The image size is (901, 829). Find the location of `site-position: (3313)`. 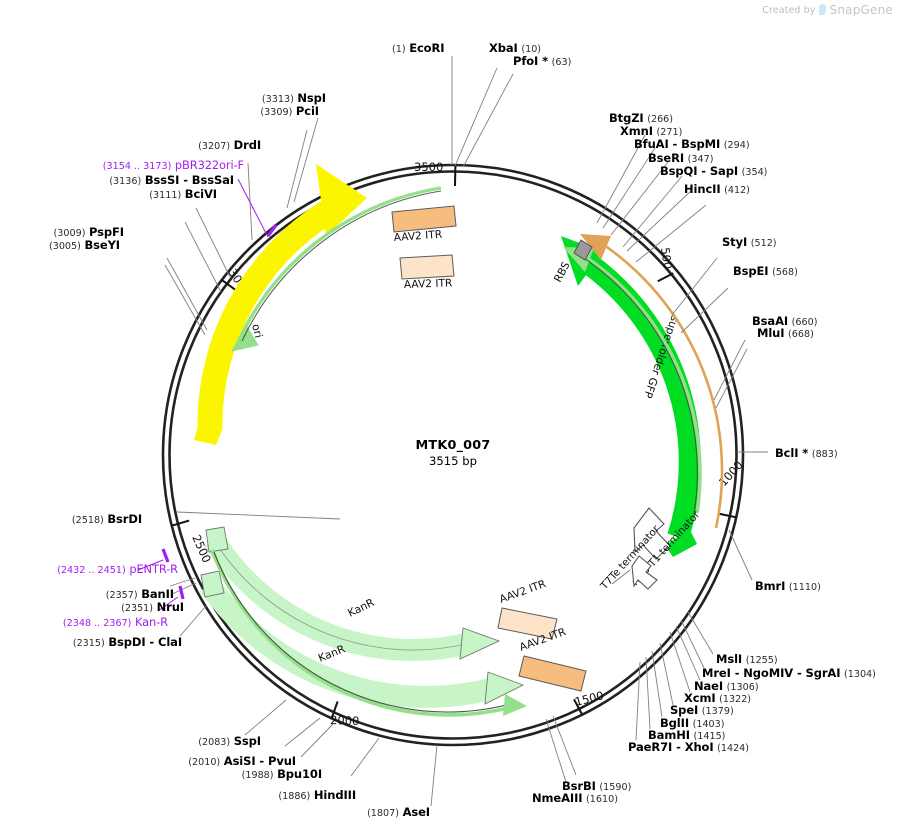

site-position: (3313) is located at coordinates (277, 99).